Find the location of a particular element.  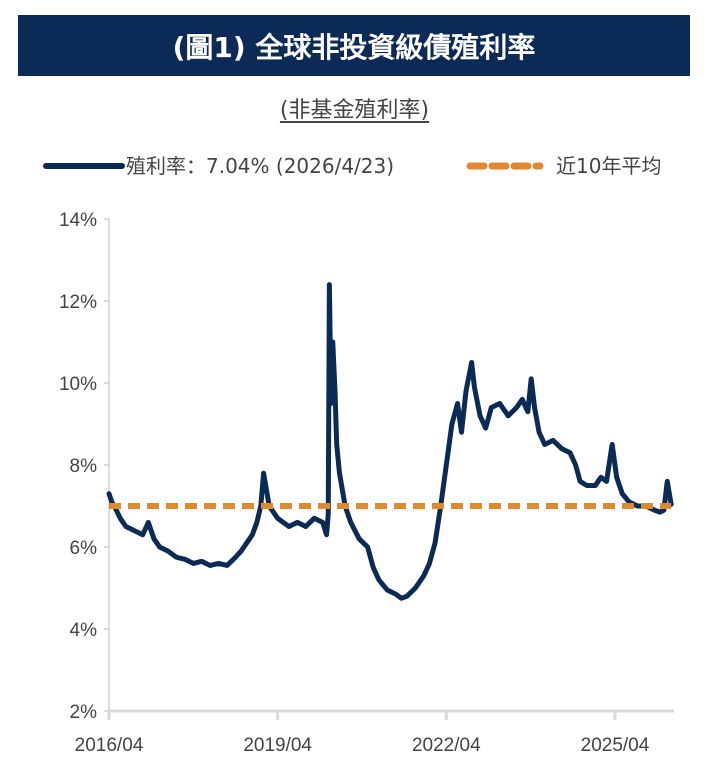

x-tick-label: 2025/04 is located at coordinates (615, 745).